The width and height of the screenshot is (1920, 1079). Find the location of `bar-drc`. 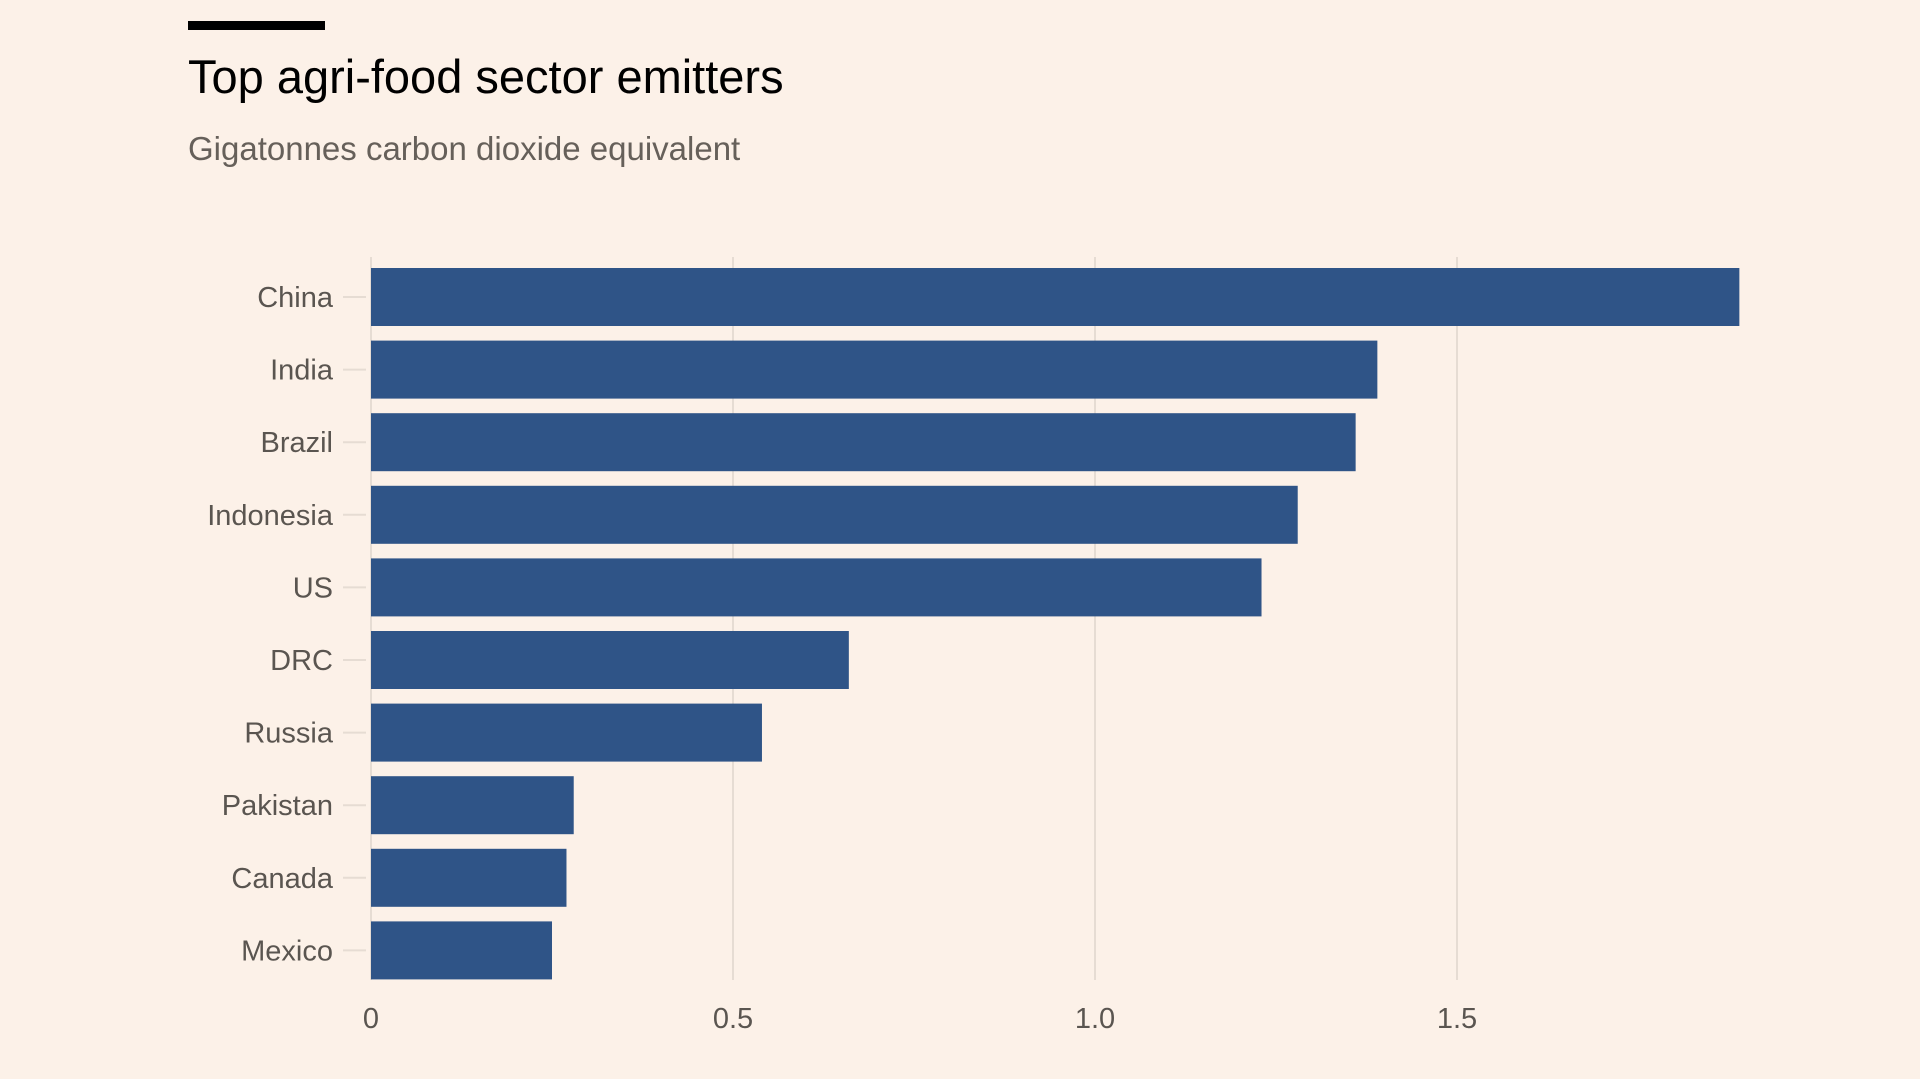

bar-drc is located at coordinates (610, 660).